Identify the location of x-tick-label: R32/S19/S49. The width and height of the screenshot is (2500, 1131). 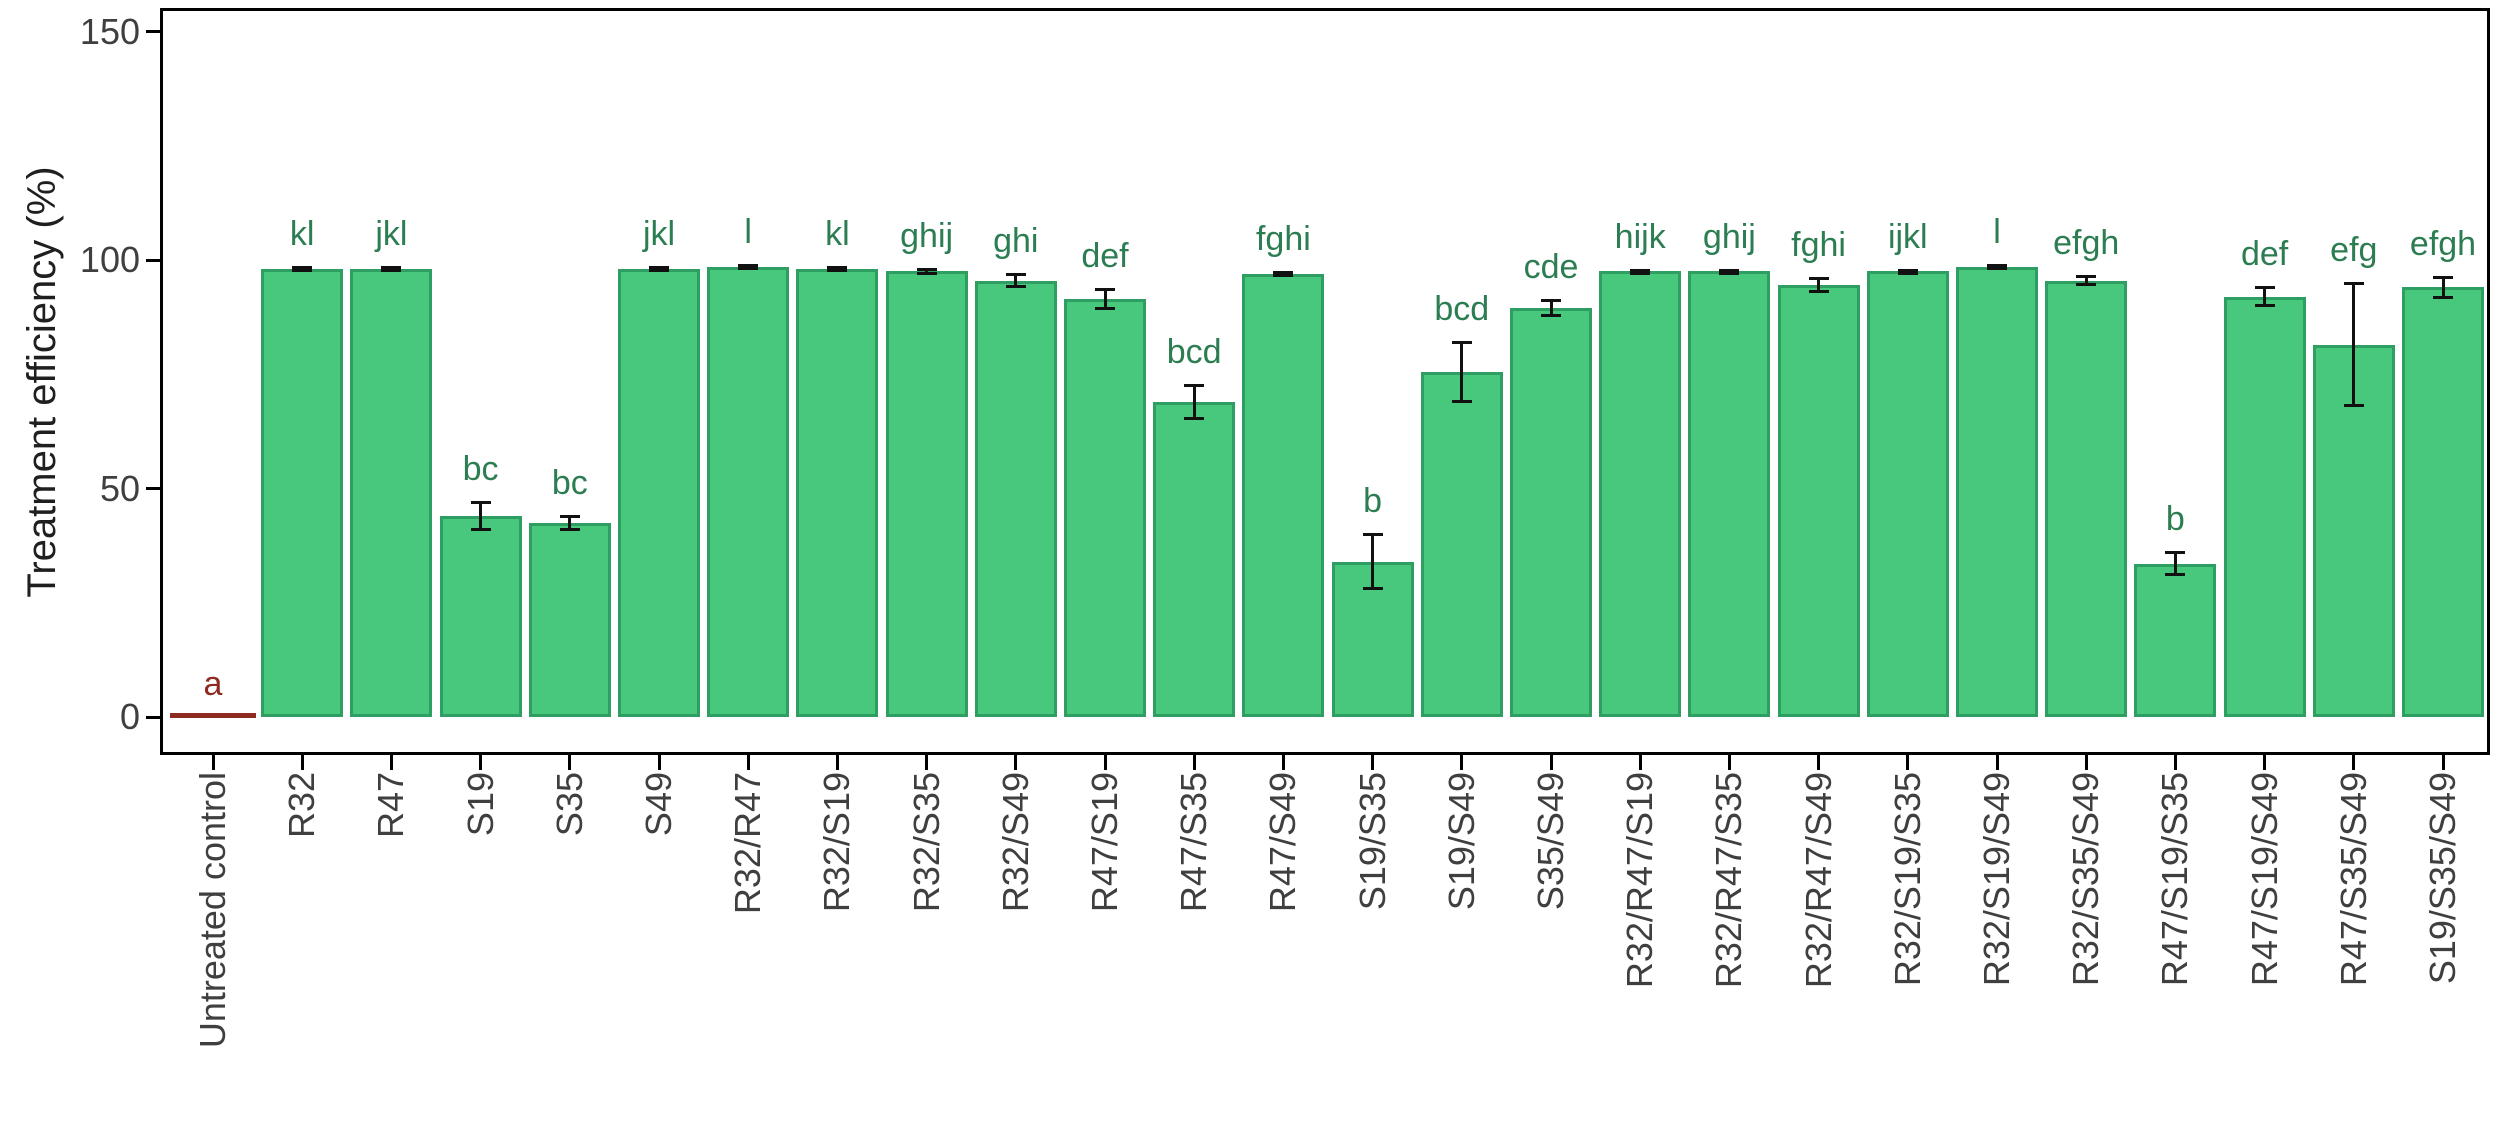
(1996, 879).